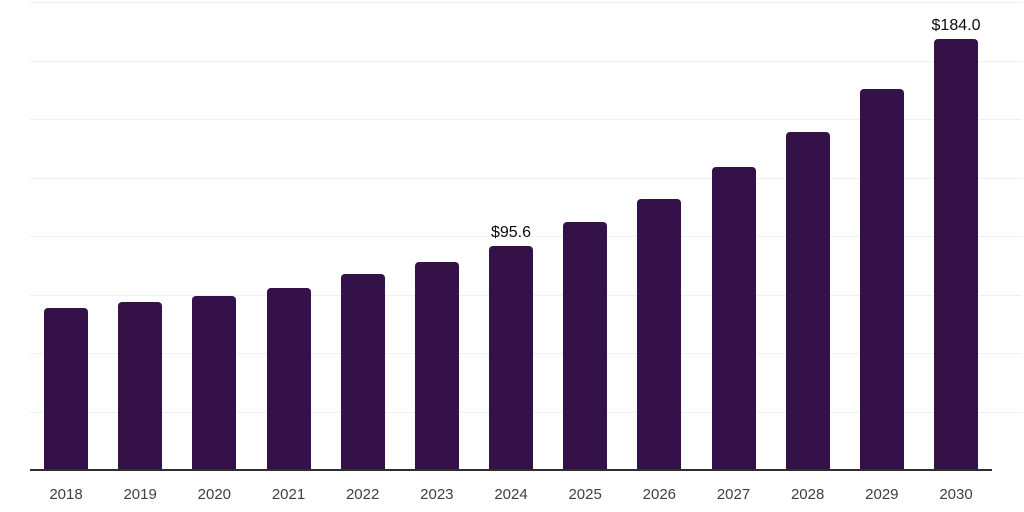 This screenshot has height=512, width=1024. I want to click on bar-2030, so click(956, 254).